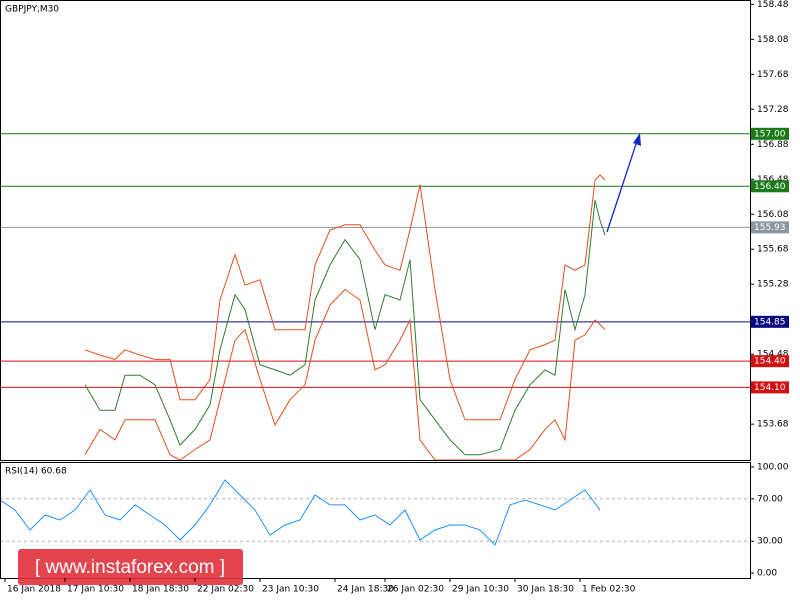 The image size is (800, 600). What do you see at coordinates (365, 590) in the screenshot?
I see `x-tick-label: 24 Jan 18:30` at bounding box center [365, 590].